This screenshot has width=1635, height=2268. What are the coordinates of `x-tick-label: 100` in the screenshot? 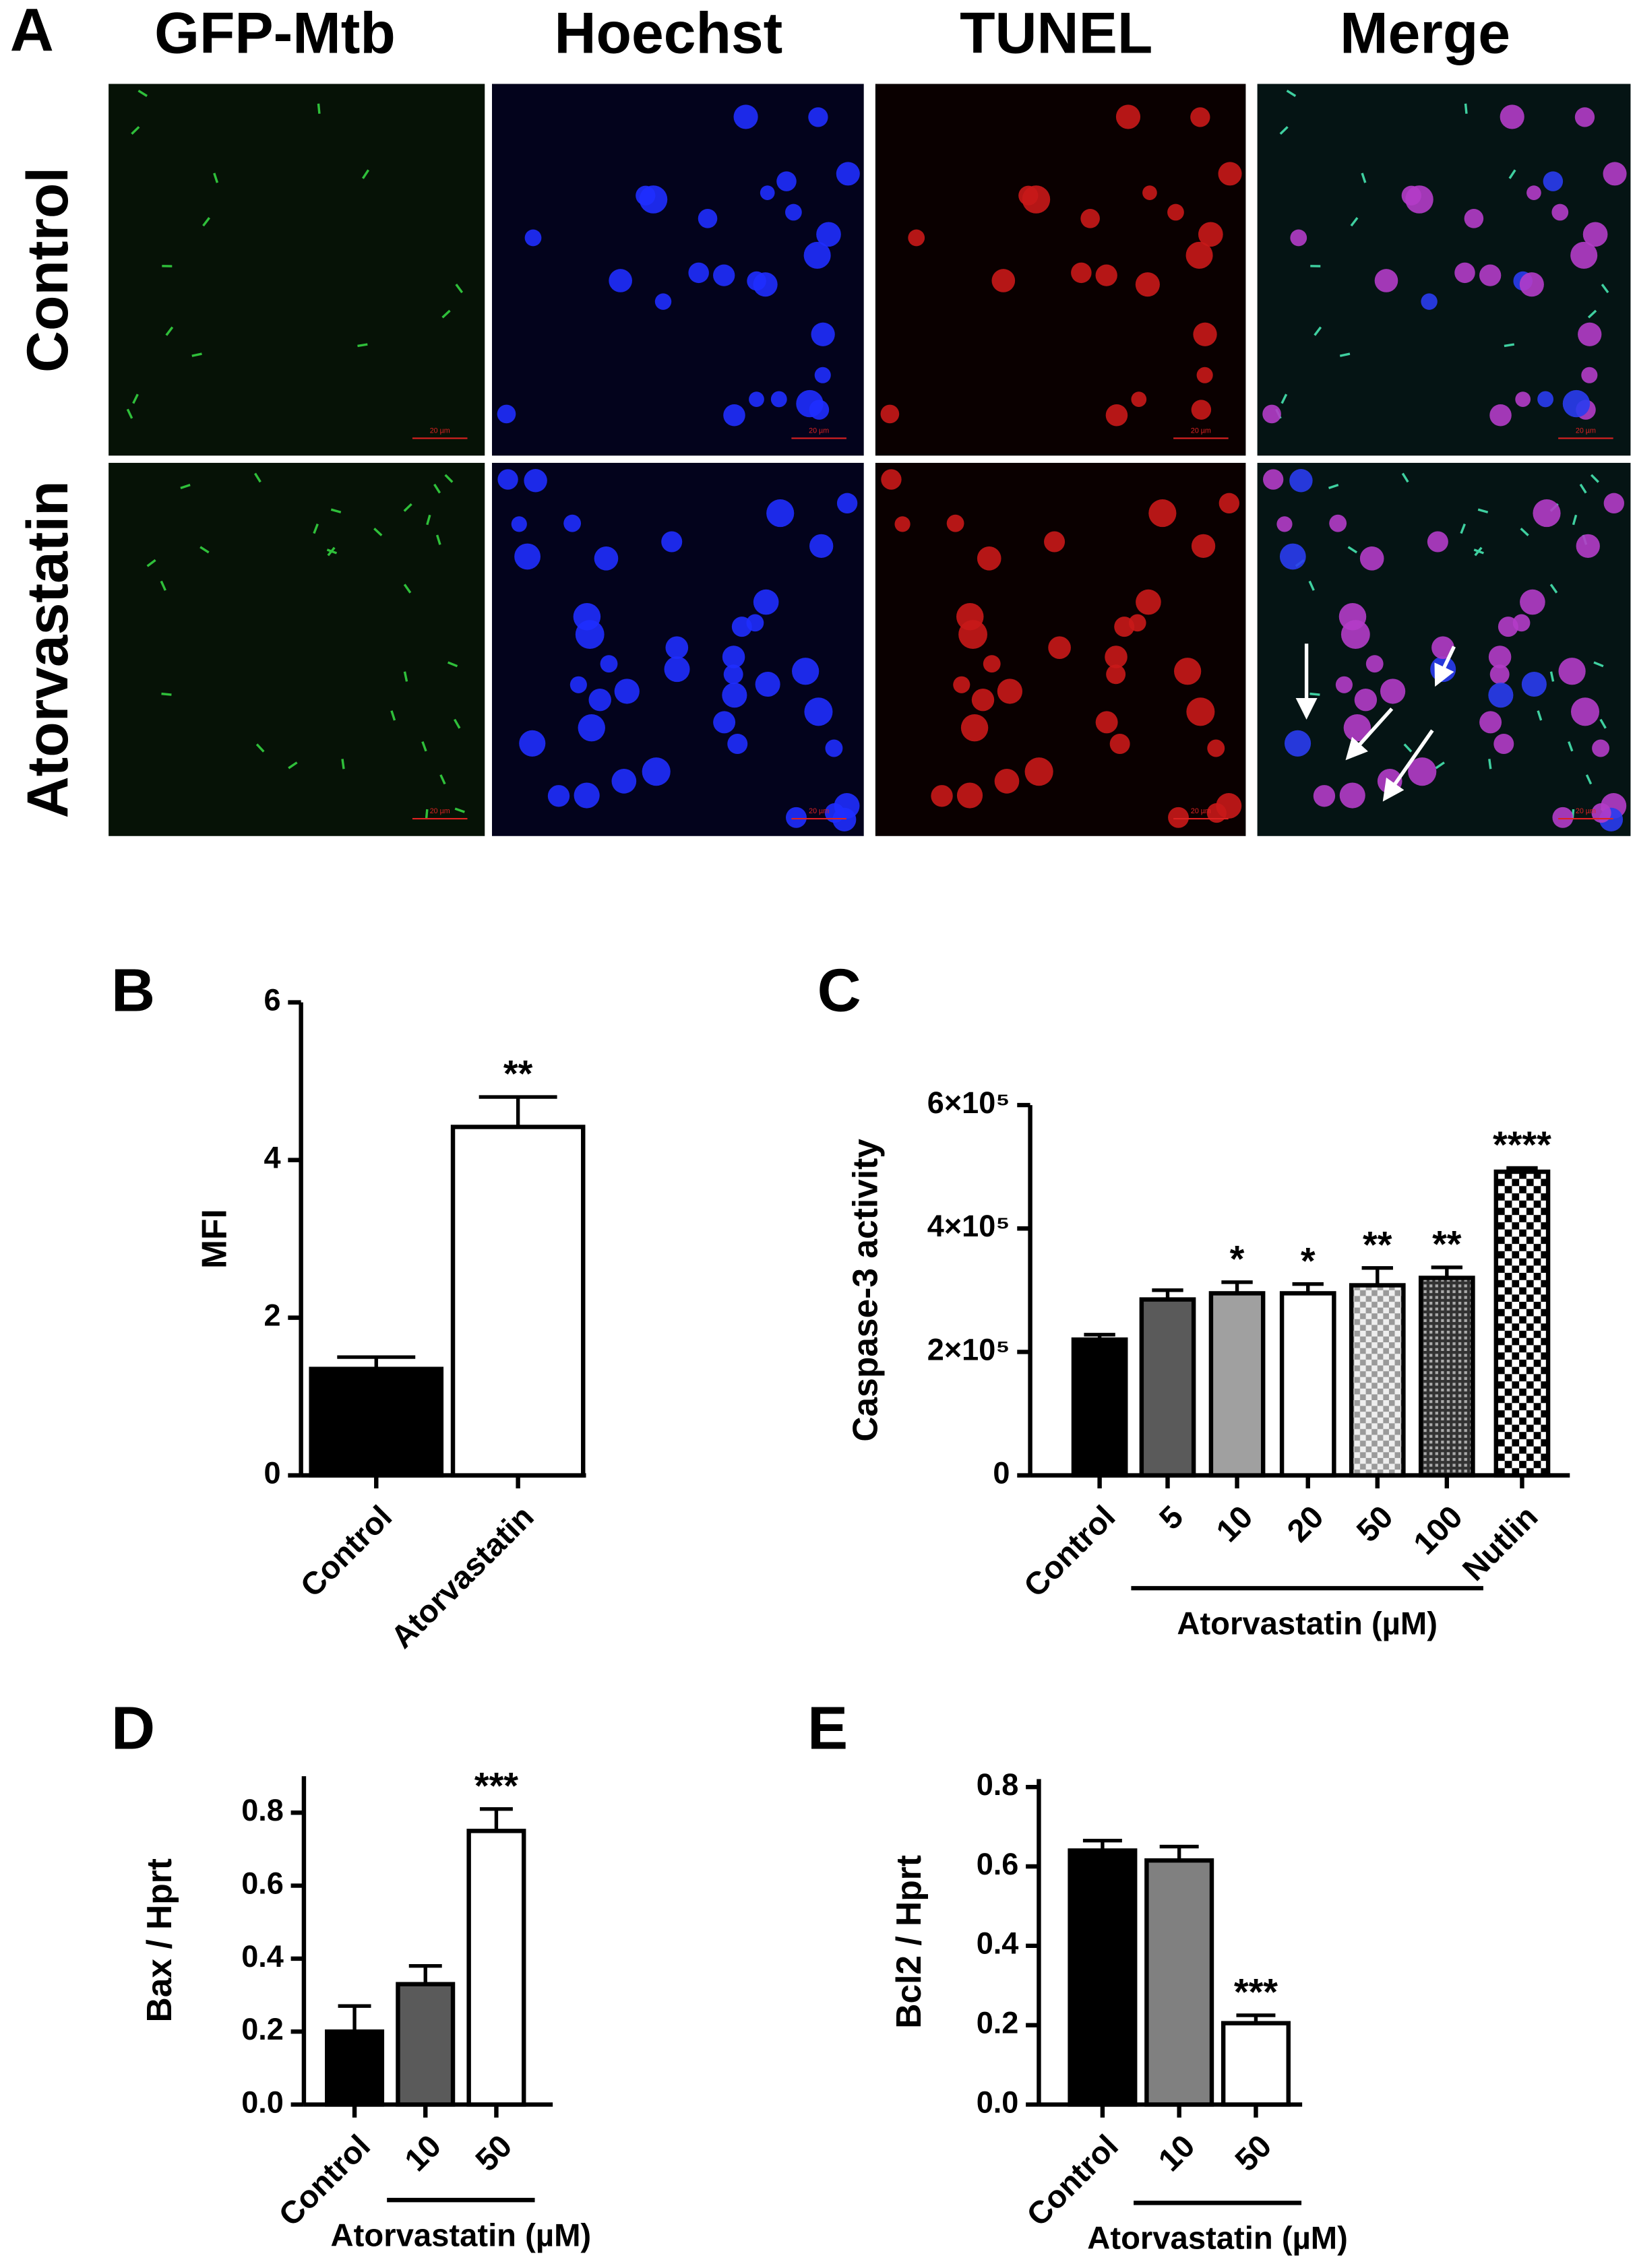 It's located at (1438, 1531).